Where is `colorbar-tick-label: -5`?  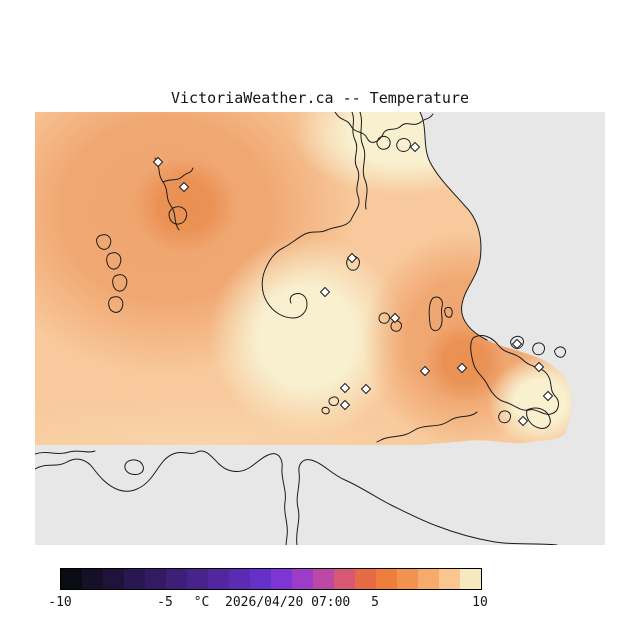 colorbar-tick-label: -5 is located at coordinates (165, 602).